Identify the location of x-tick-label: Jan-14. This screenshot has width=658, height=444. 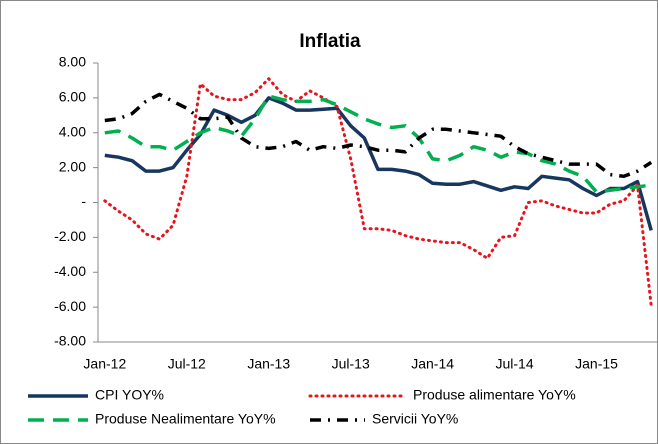
(432, 364).